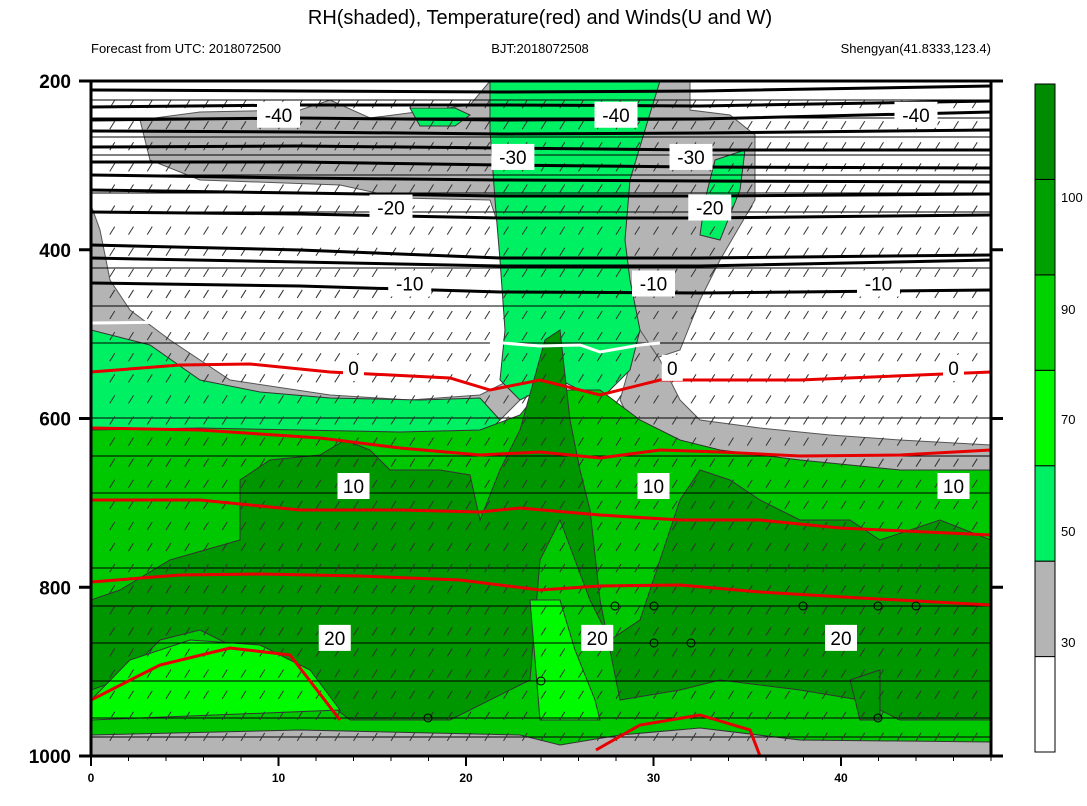 The height and width of the screenshot is (806, 1087). What do you see at coordinates (55, 82) in the screenshot?
I see `y-tick-label: 200` at bounding box center [55, 82].